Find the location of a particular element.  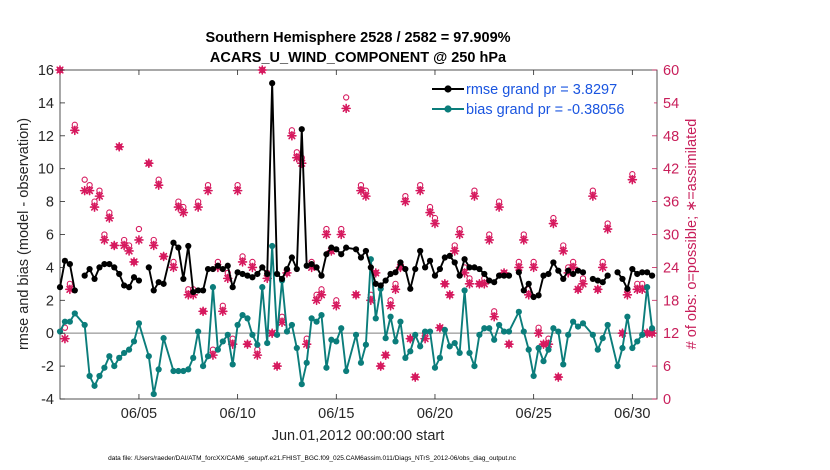

x-tick-label: 06/20 is located at coordinates (435, 414).